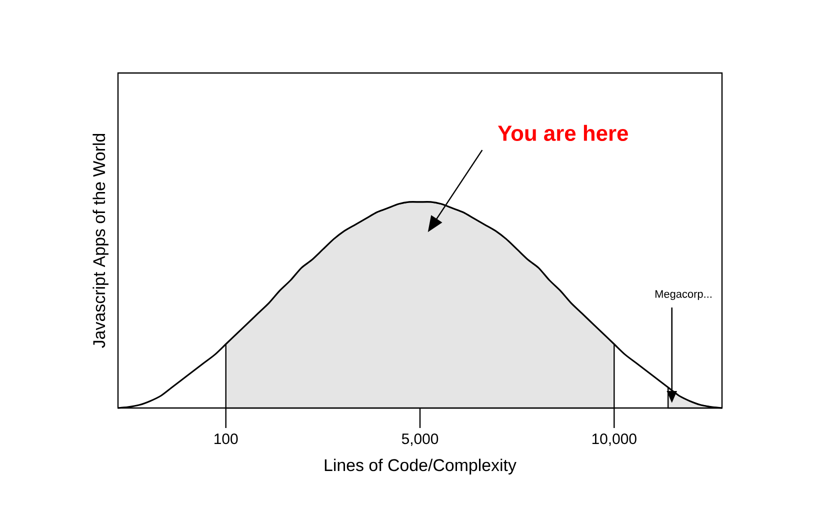  What do you see at coordinates (420, 466) in the screenshot?
I see `x-axis-title: Lines of Code/Complexity` at bounding box center [420, 466].